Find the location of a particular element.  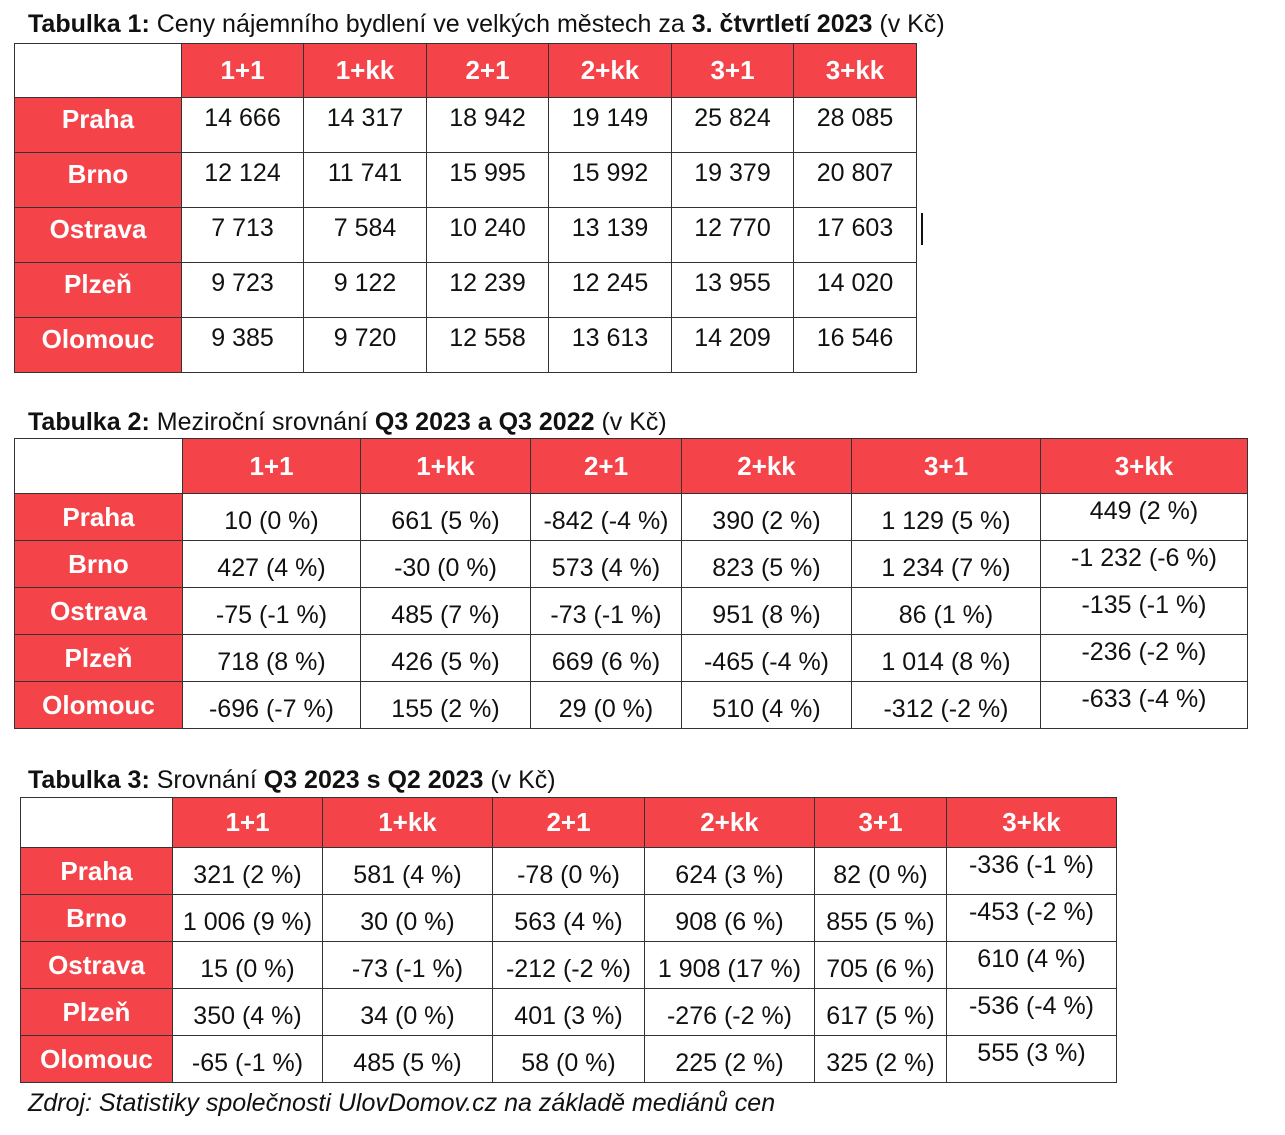

value-cell: 12 558 is located at coordinates (487, 345).